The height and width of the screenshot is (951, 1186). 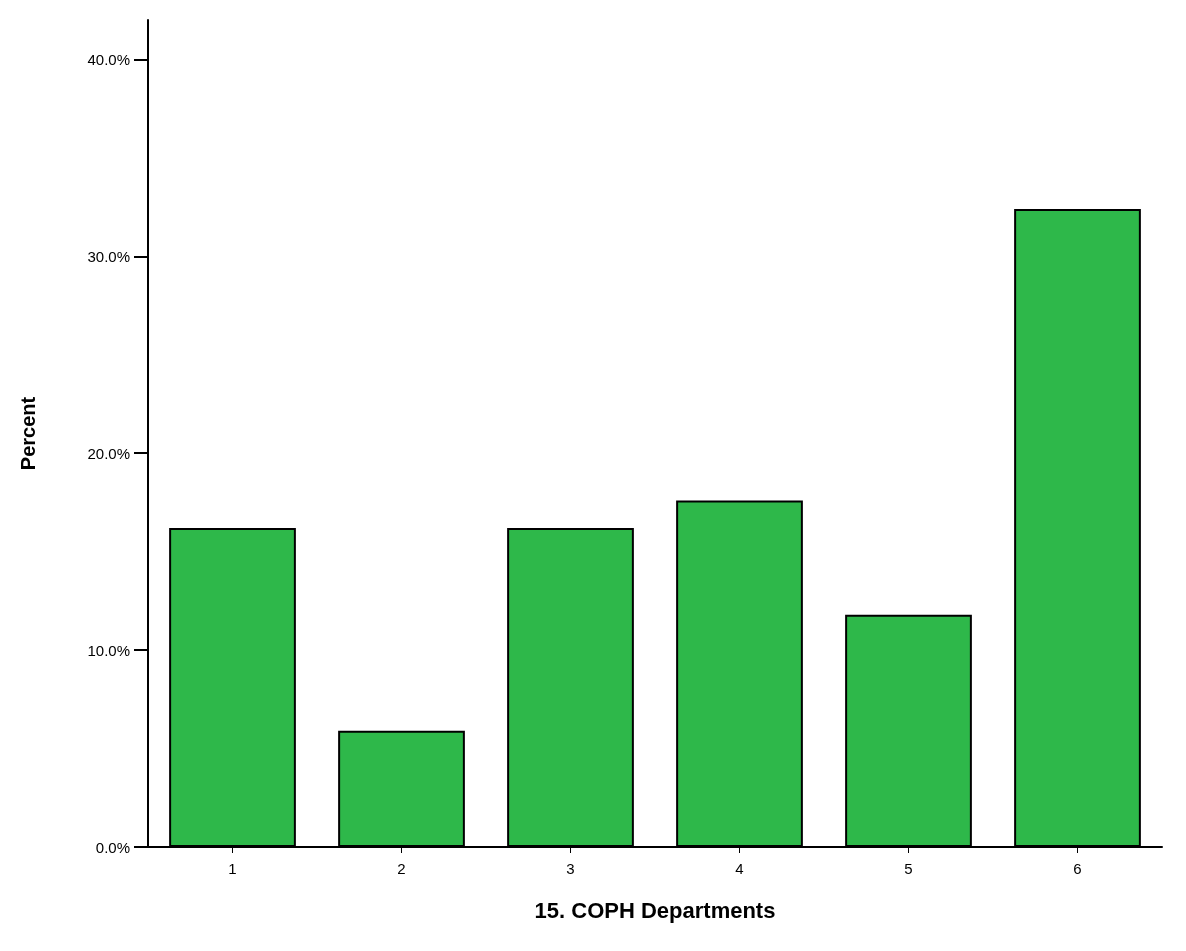 I want to click on y-tick-label: 40.0%, so click(x=108, y=59).